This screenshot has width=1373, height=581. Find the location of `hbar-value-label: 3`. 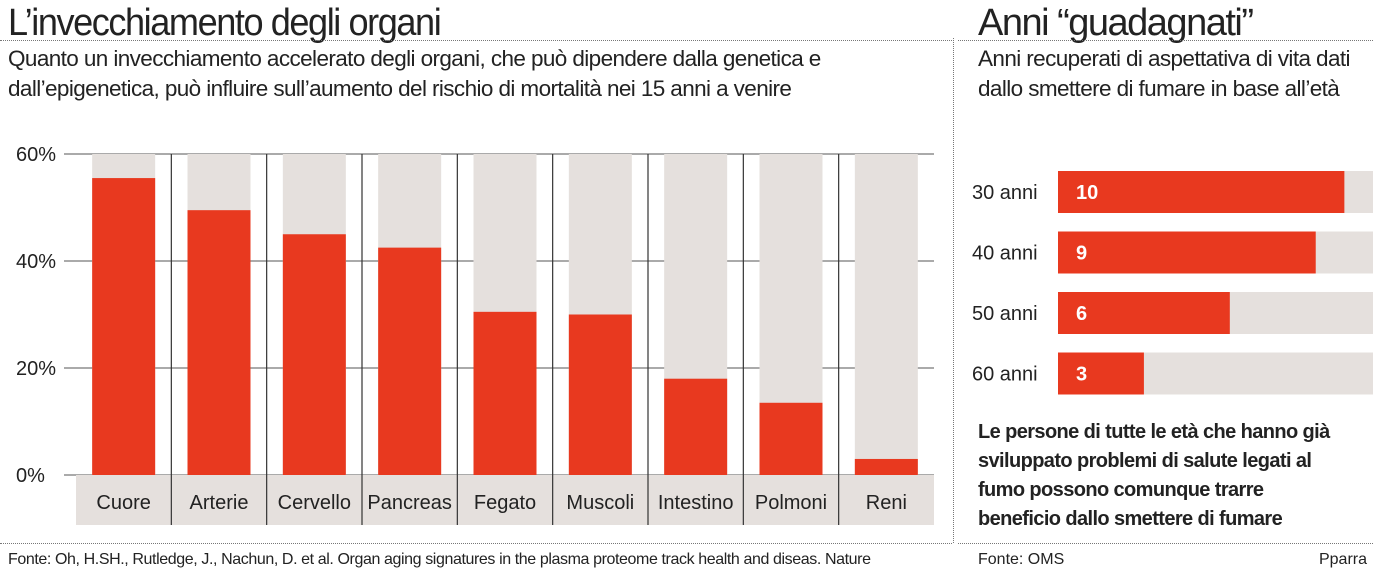

hbar-value-label: 3 is located at coordinates (1081, 375).